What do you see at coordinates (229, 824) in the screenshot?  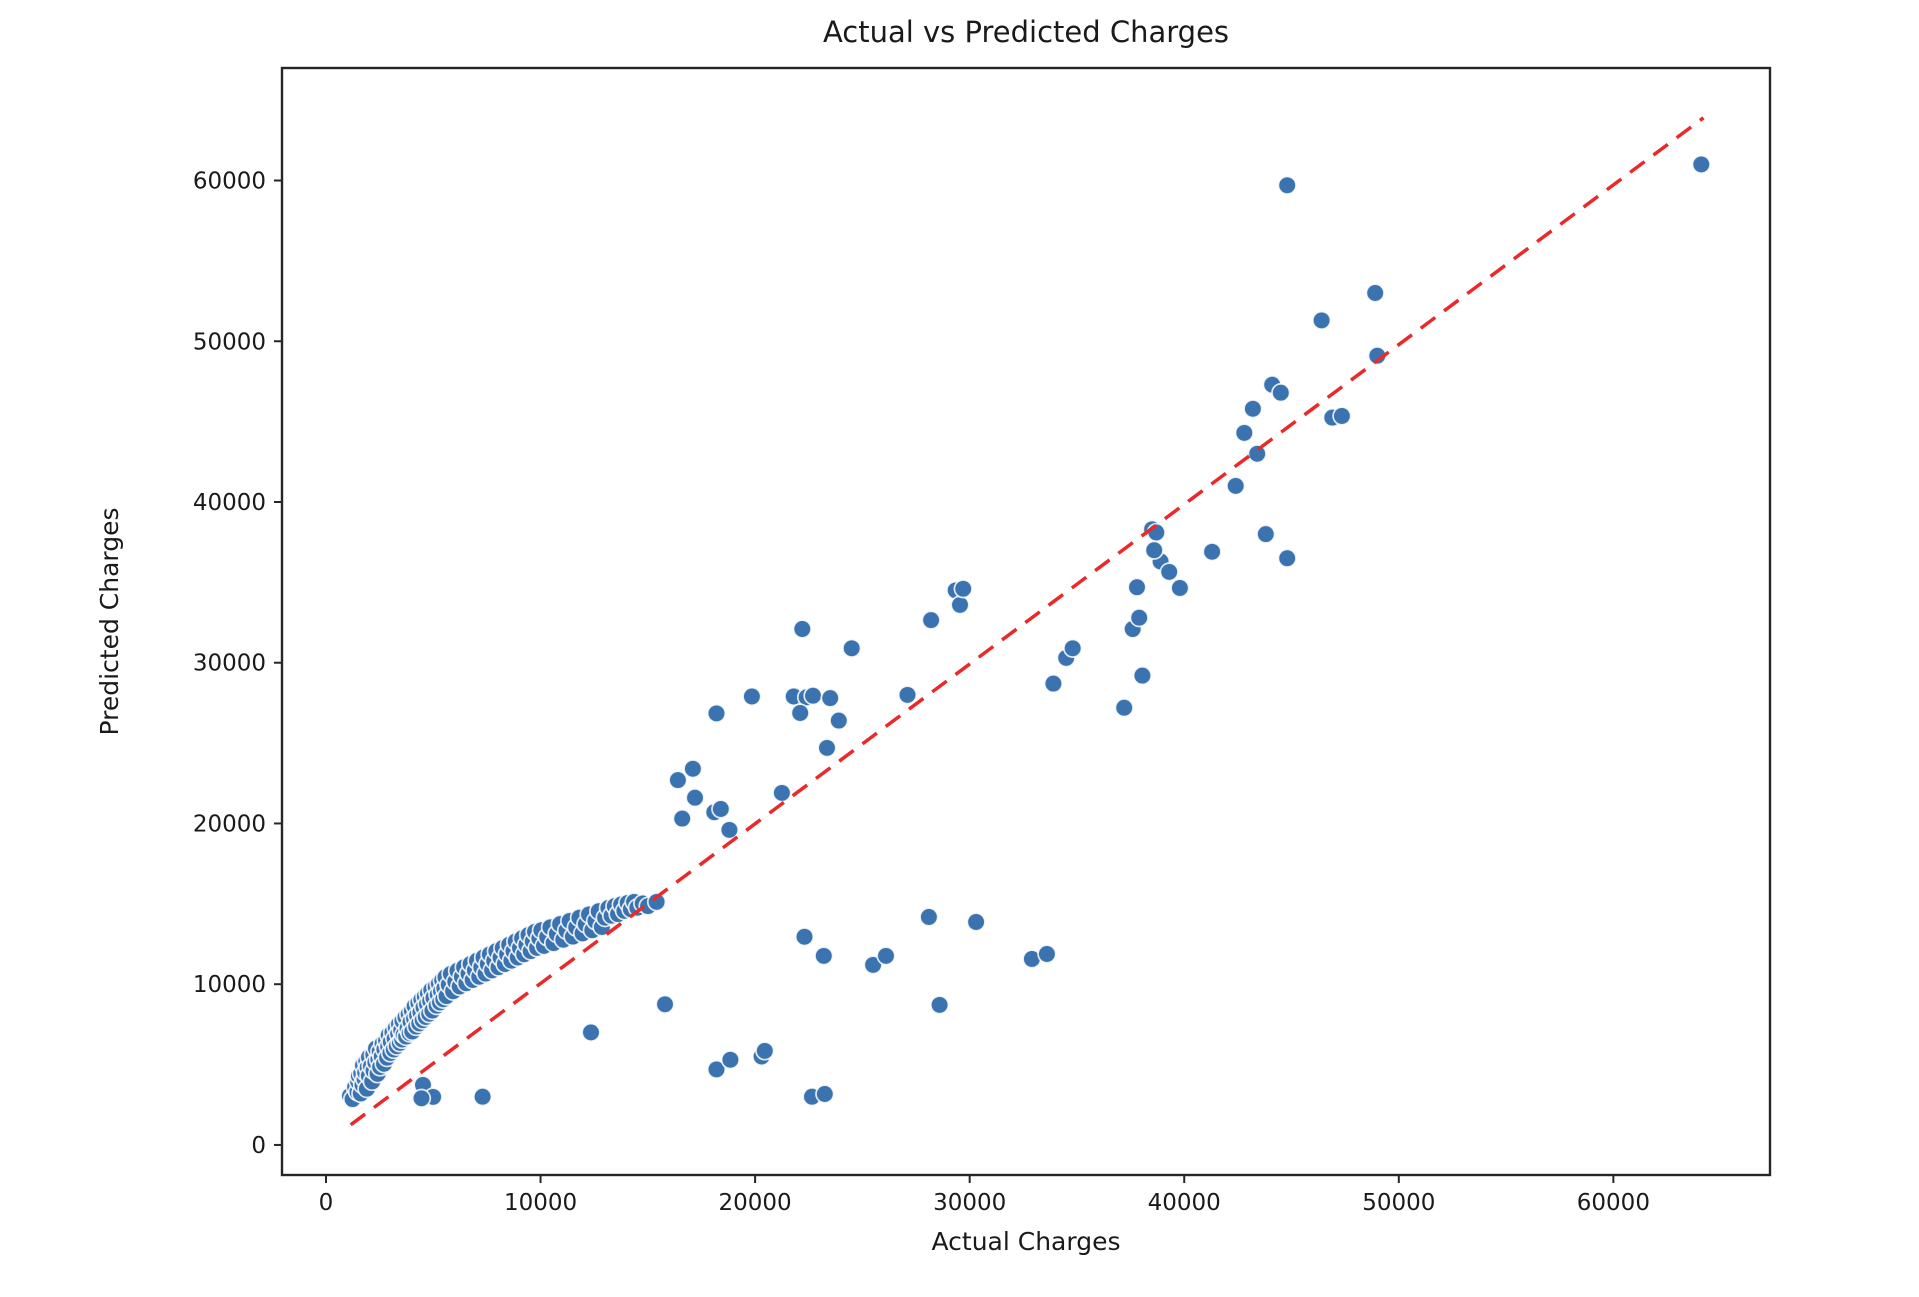 I see `y-tick-label: 20000` at bounding box center [229, 824].